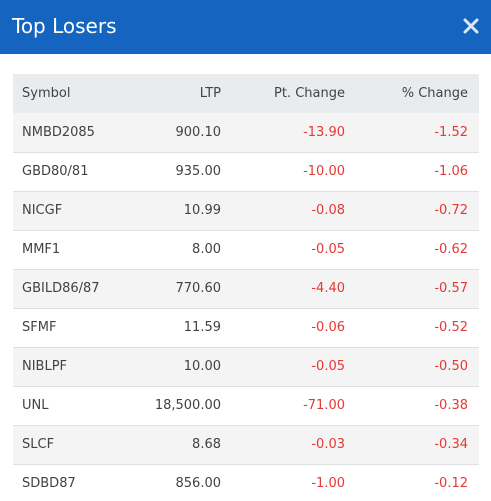 The width and height of the screenshot is (491, 501). Describe the element at coordinates (185, 482) in the screenshot. I see `cell-ltp: 856.00` at that location.